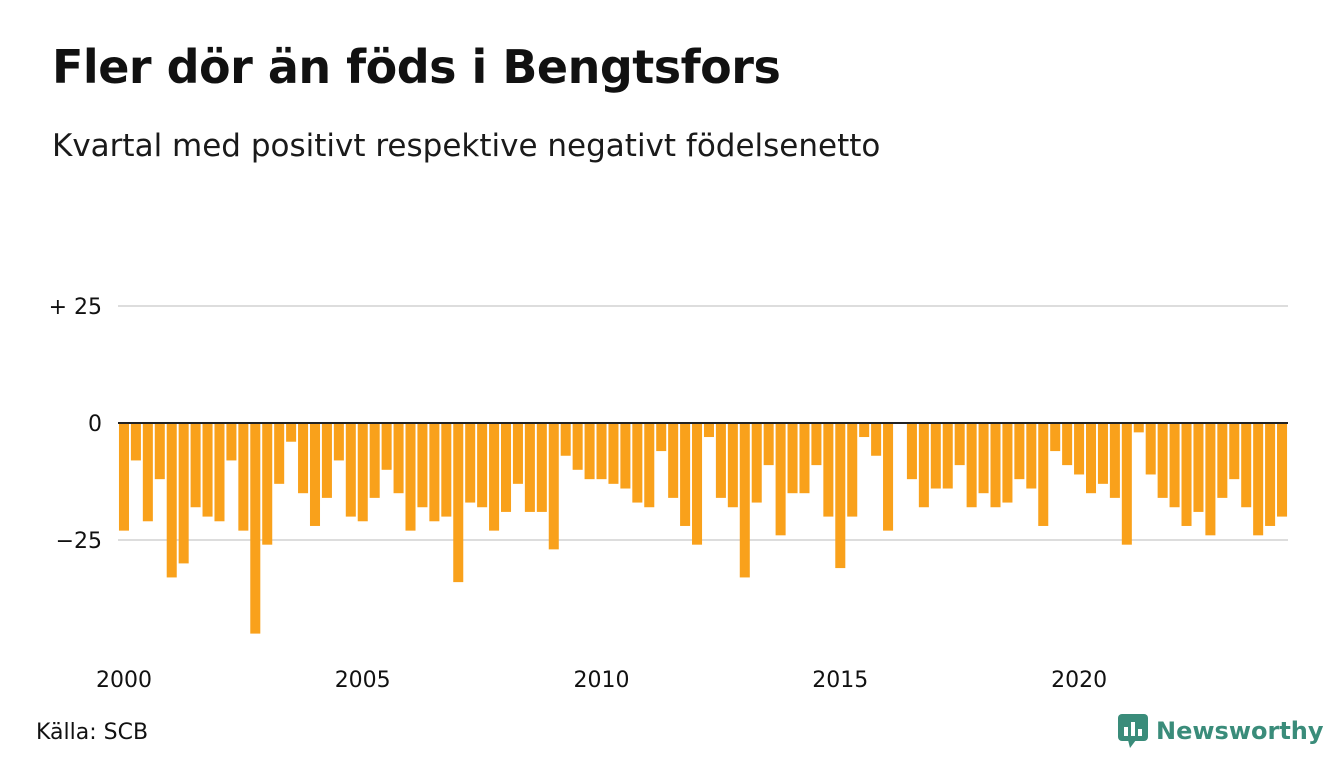 This screenshot has width=1340, height=780. Describe the element at coordinates (1079, 680) in the screenshot. I see `x-tick-label: 2020` at that location.